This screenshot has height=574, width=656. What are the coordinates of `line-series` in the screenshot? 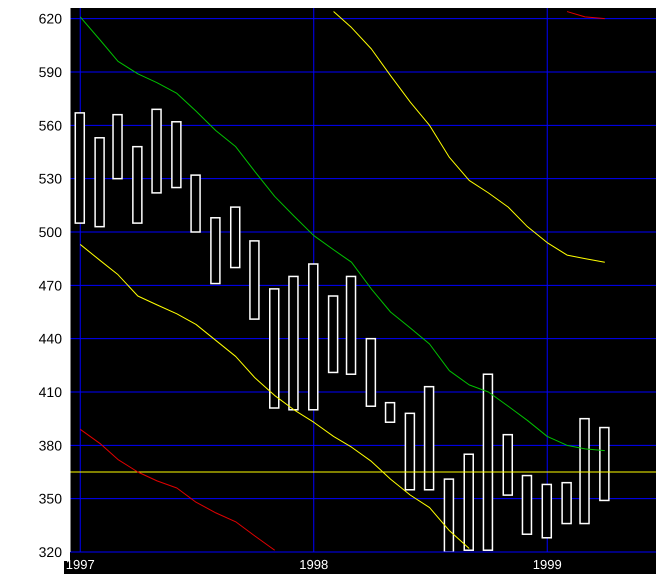 It's located at (178, 489).